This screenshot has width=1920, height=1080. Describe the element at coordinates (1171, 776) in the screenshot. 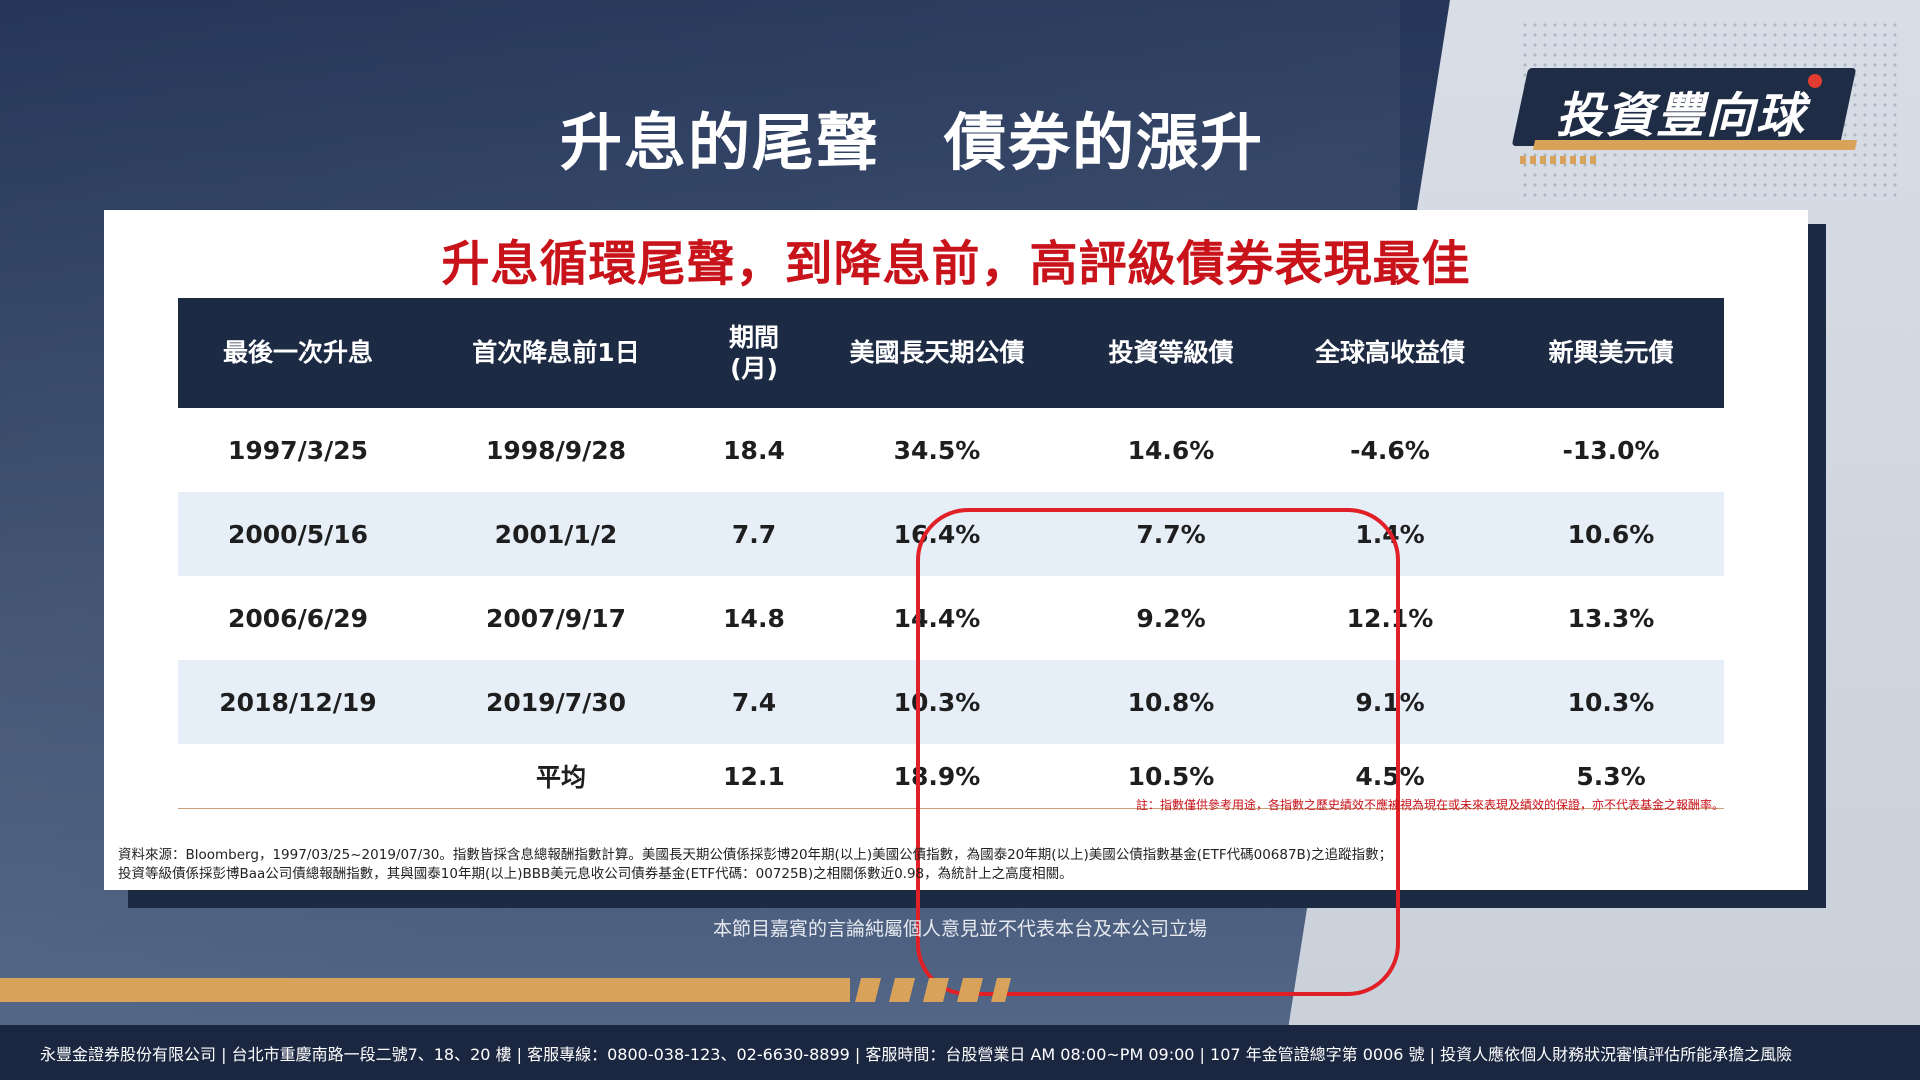

I see `cell-average-investment-grade: 10.5%` at that location.